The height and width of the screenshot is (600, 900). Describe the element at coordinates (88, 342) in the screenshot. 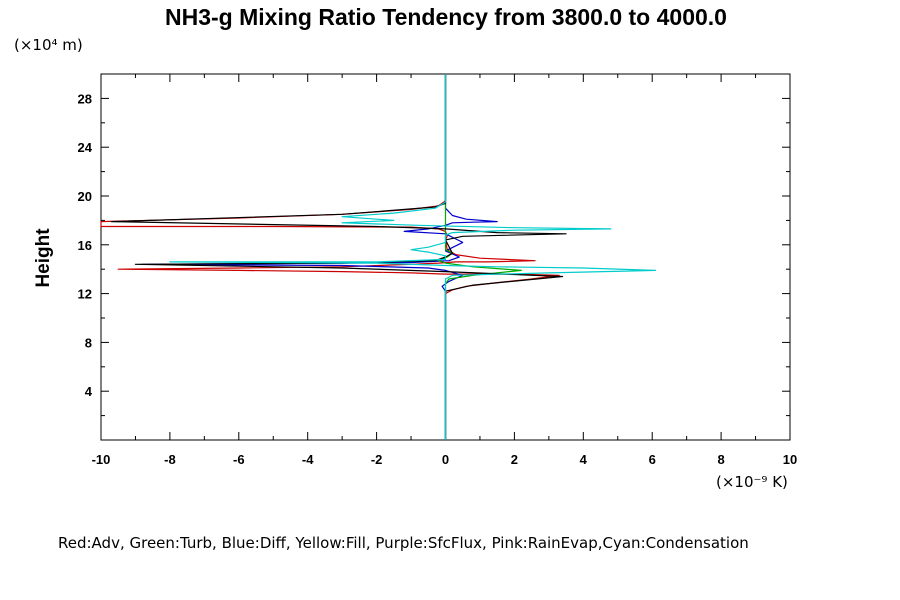

I see `y-tick-label: 8` at that location.